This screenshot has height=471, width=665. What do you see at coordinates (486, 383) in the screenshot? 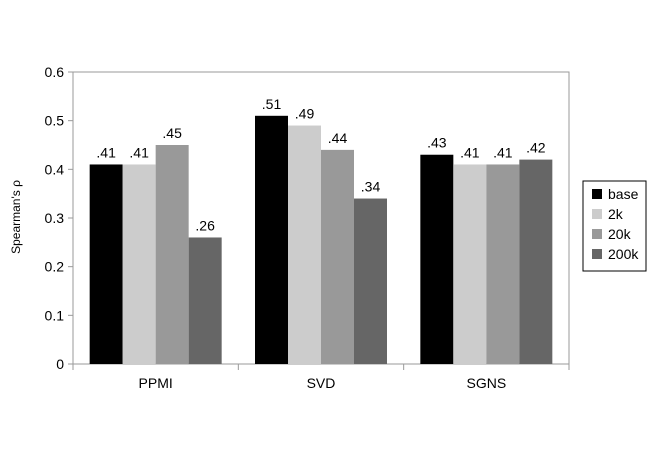
I see `x-category-label: SGNS` at bounding box center [486, 383].